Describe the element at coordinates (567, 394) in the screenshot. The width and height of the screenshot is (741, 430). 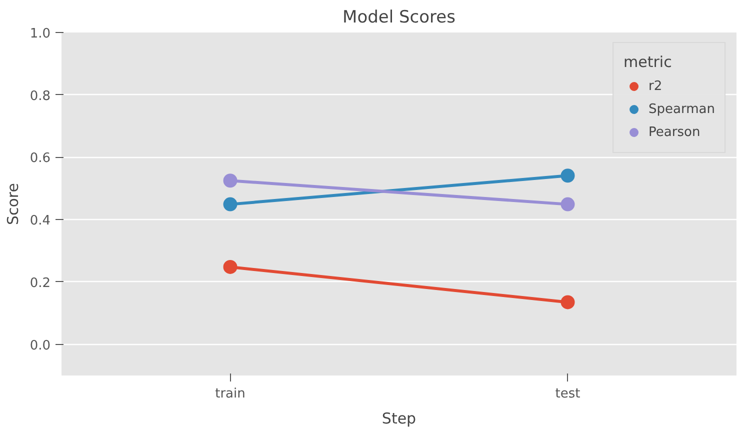
I see `x-tick-label: test` at that location.